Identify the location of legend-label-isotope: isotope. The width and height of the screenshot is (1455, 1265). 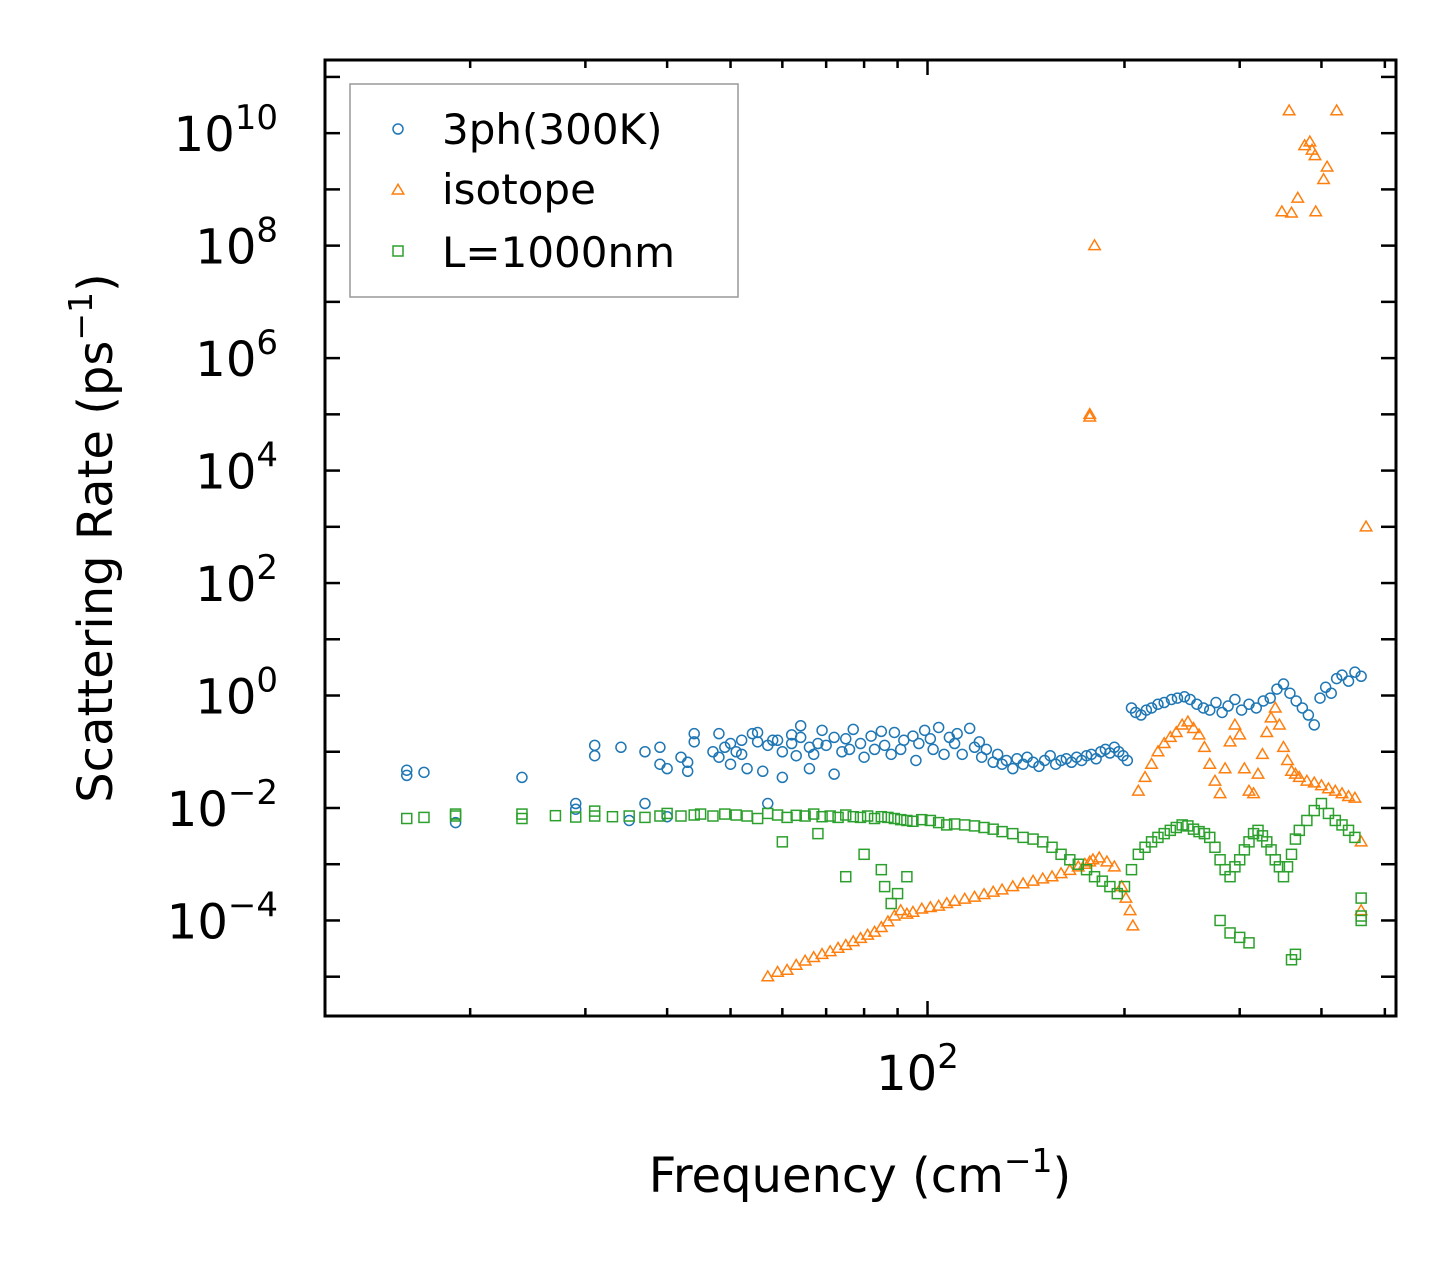
(519, 189).